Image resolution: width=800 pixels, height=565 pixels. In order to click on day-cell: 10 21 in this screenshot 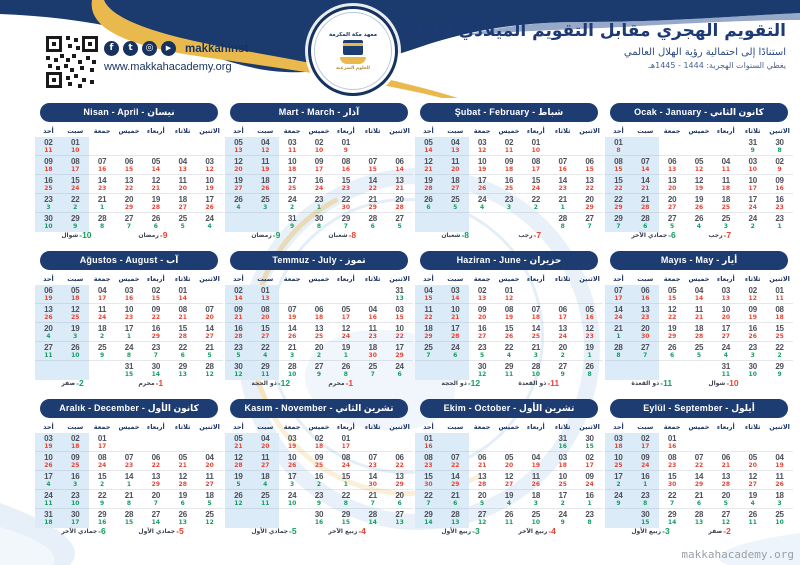, I will do `click(455, 313)`.